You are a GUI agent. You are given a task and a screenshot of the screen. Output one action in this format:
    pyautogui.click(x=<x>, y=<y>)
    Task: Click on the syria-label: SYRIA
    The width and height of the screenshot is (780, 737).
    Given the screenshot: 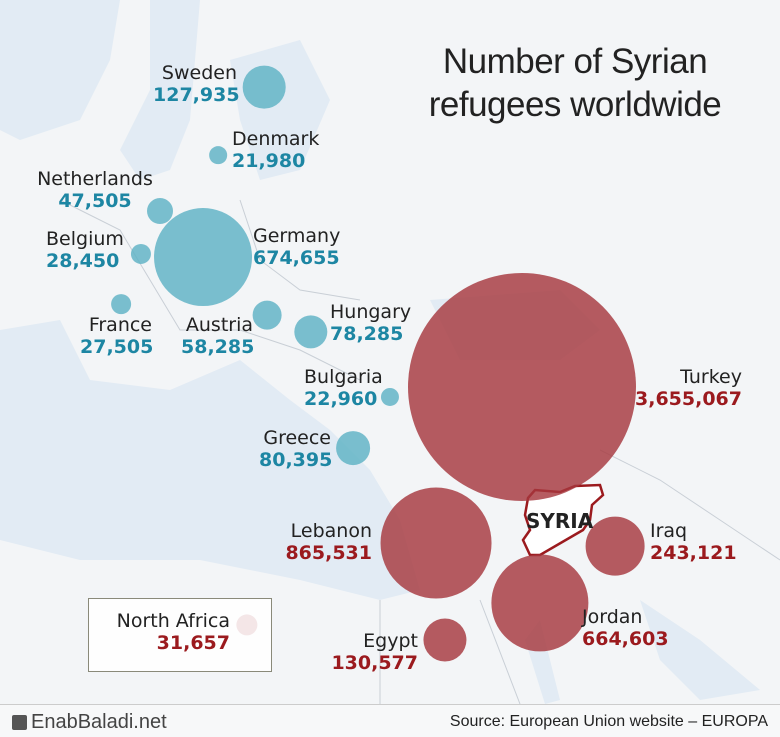 What is the action you would take?
    pyautogui.click(x=560, y=521)
    